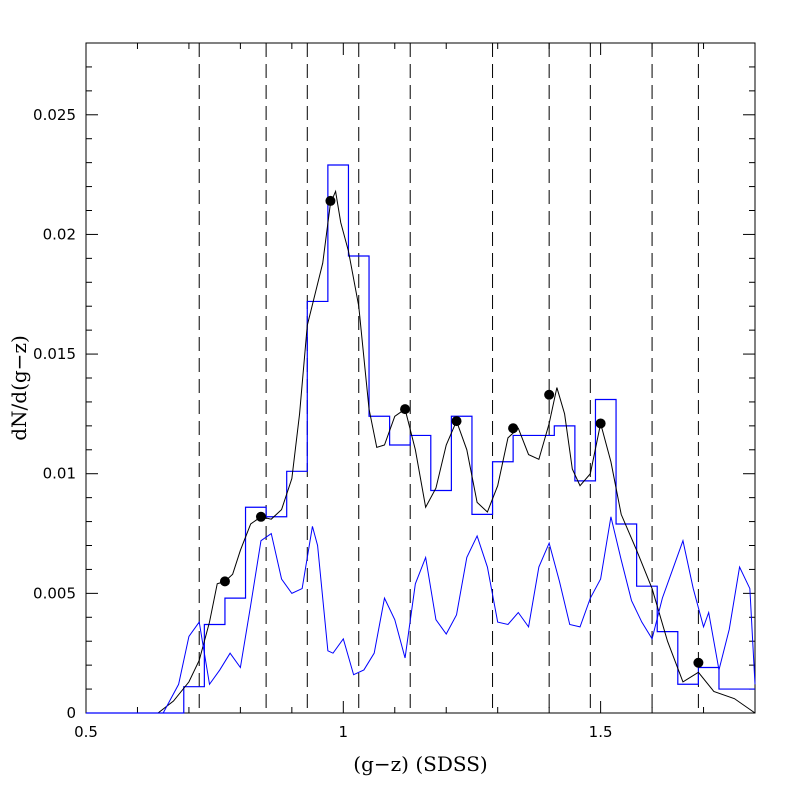  Describe the element at coordinates (601, 732) in the screenshot. I see `x-tick-label: 1.5` at that location.